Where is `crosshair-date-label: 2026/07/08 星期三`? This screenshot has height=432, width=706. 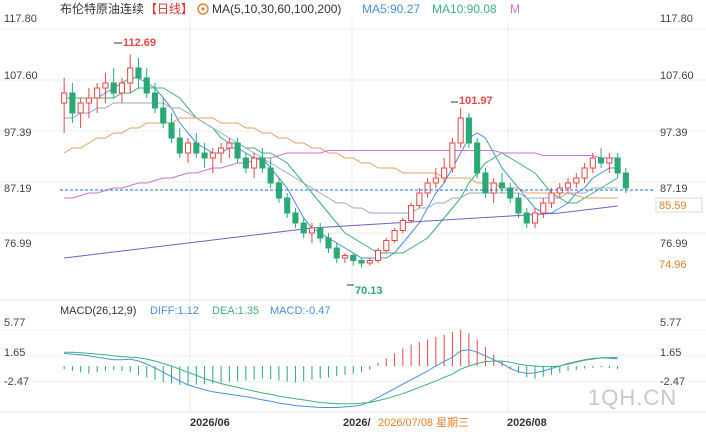
crosshair-date-label: 2026/07/08 星期三 is located at coordinates (431, 422).